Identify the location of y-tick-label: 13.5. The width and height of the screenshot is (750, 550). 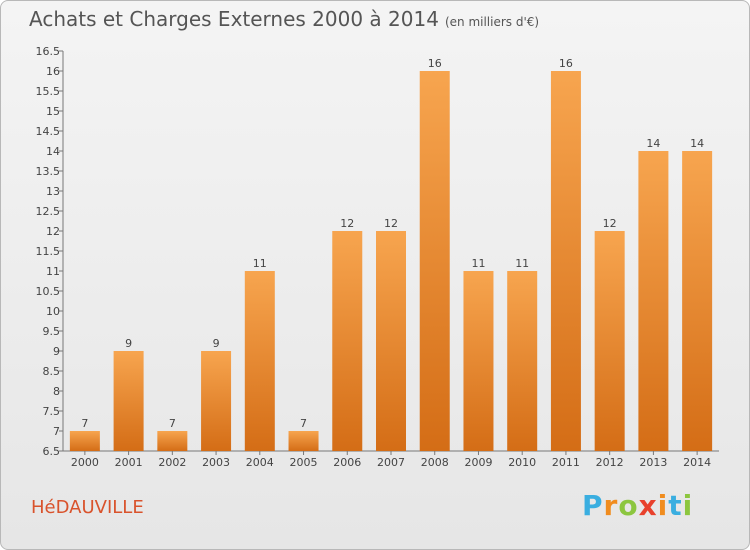
(48, 171).